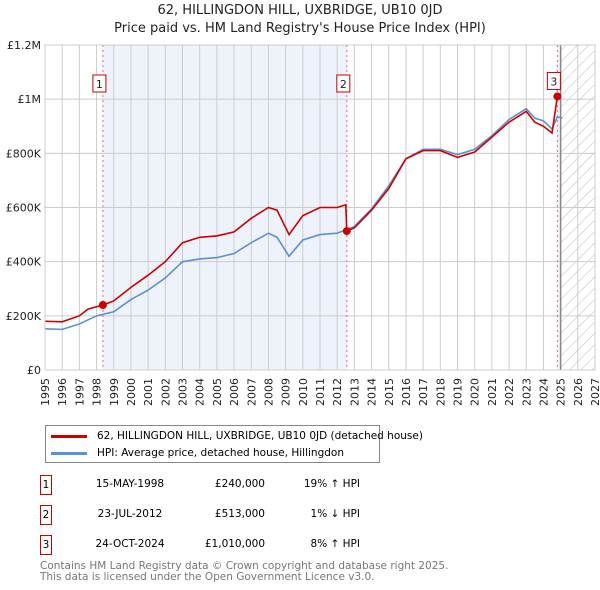 This screenshot has width=600, height=590. Describe the element at coordinates (130, 514) in the screenshot. I see `sale-date: 23-JUL-2012` at that location.